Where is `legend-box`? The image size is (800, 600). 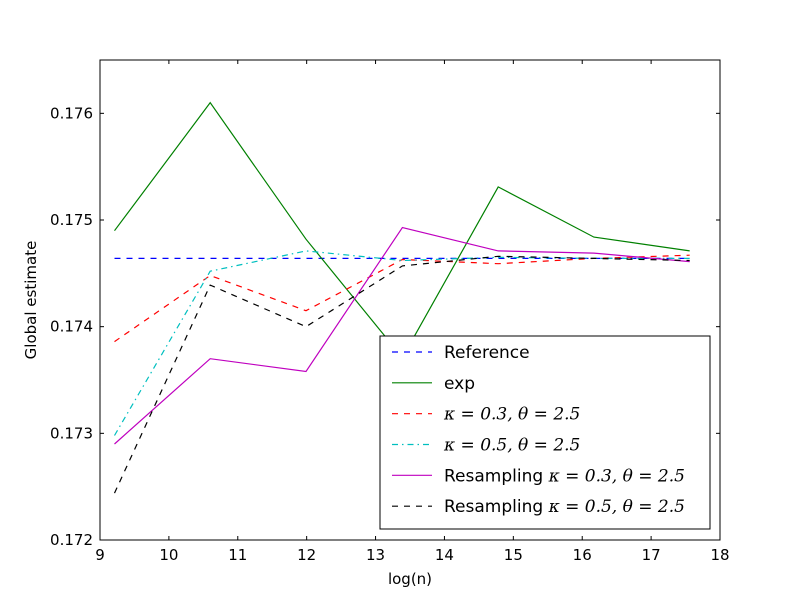
legend-box is located at coordinates (545, 432).